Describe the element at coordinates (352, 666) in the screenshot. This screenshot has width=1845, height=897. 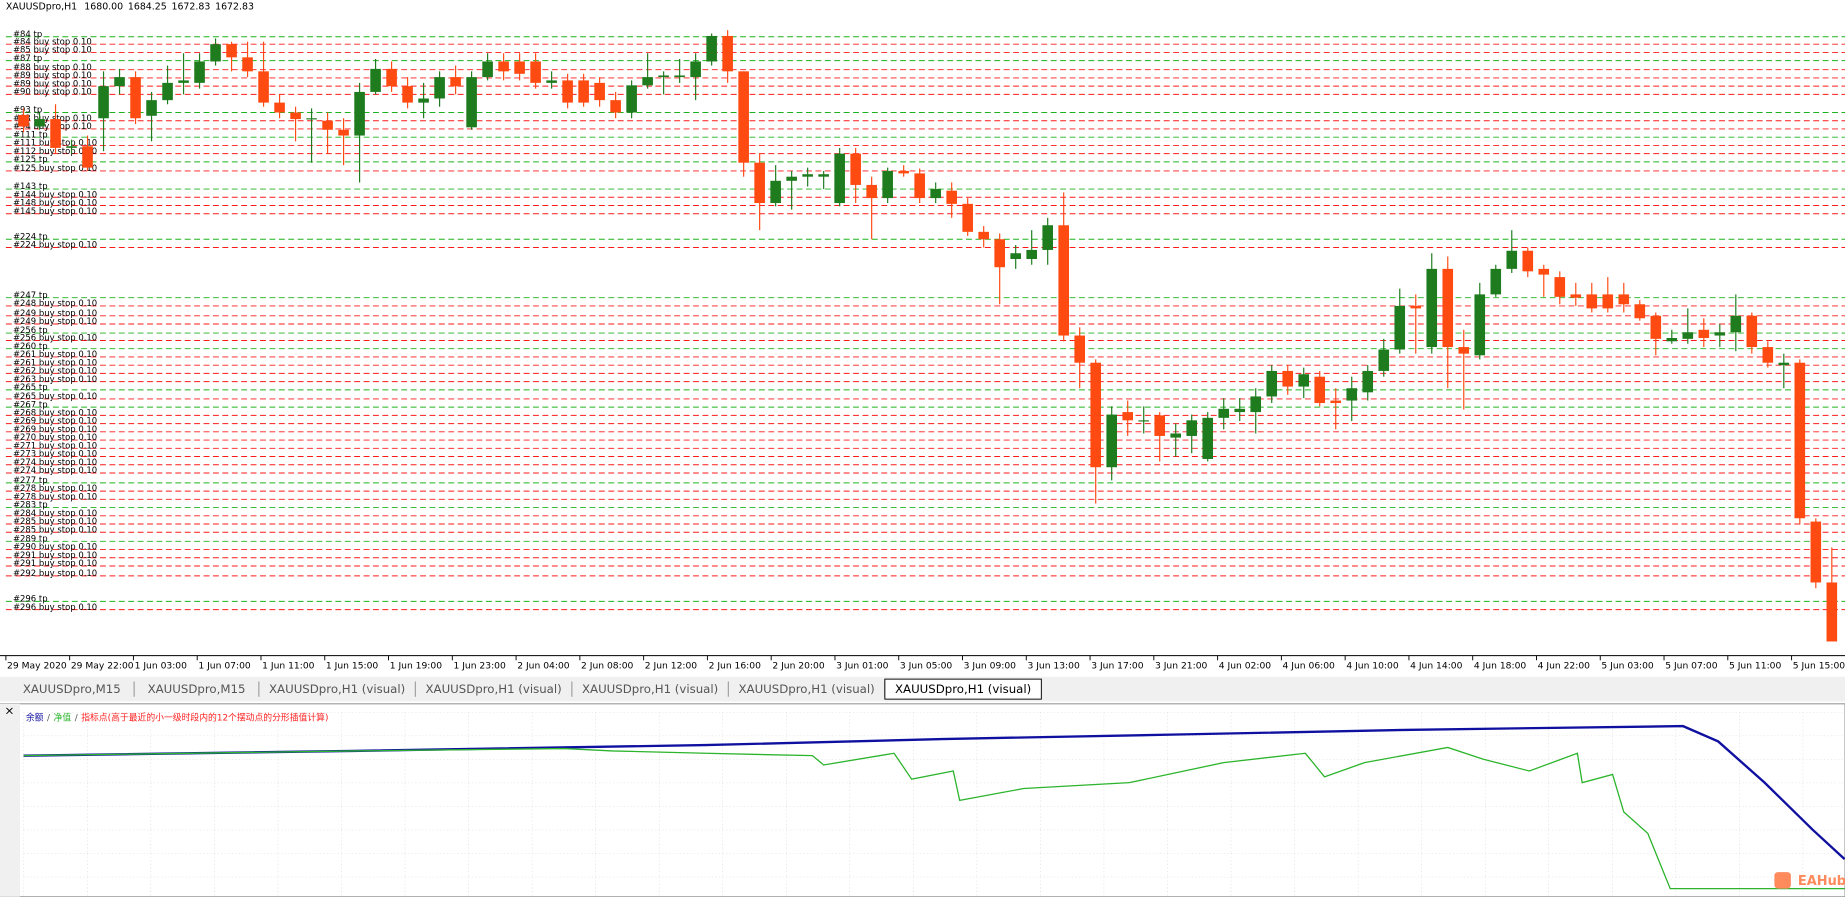
I see `time-label: 1 Jun 15:00` at that location.